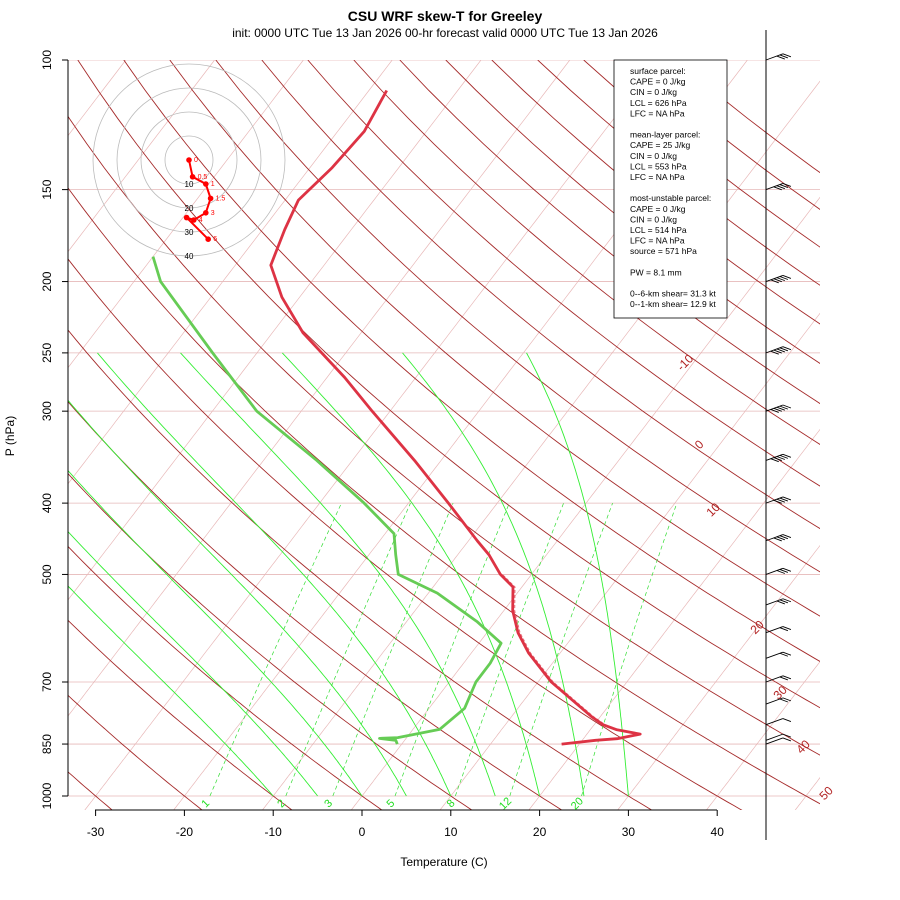  Describe the element at coordinates (189, 208) in the screenshot. I see `hodograph-ring-label: 20` at that location.